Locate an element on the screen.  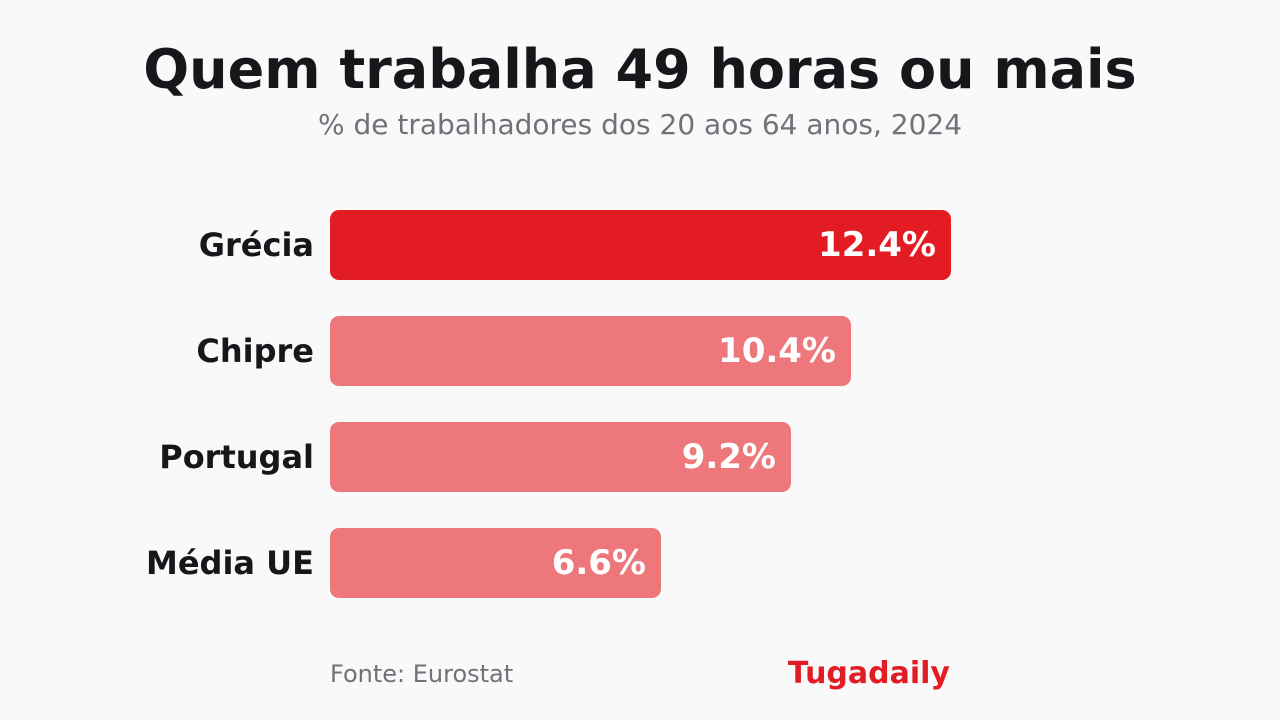
bar: 10.4% is located at coordinates (590, 351).